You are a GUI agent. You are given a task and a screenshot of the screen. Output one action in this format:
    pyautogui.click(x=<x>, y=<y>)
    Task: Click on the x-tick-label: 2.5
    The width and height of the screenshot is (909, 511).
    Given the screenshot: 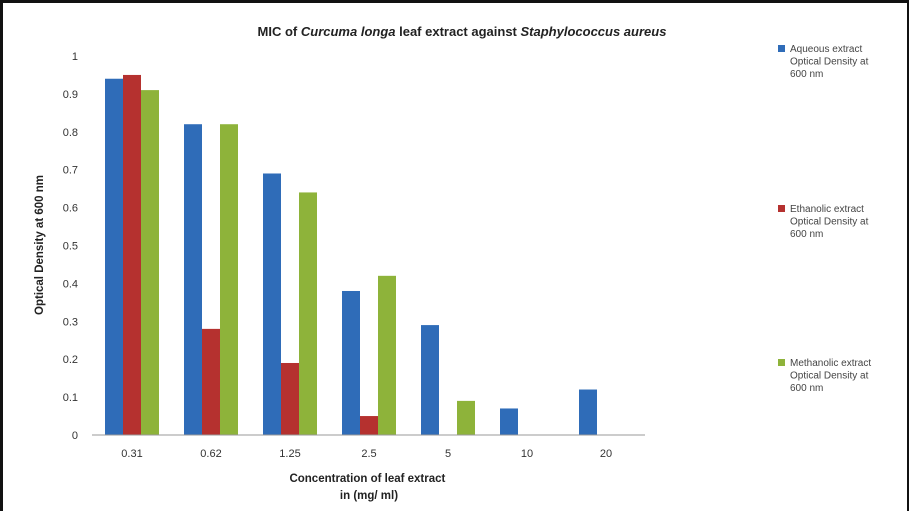 What is the action you would take?
    pyautogui.click(x=368, y=454)
    